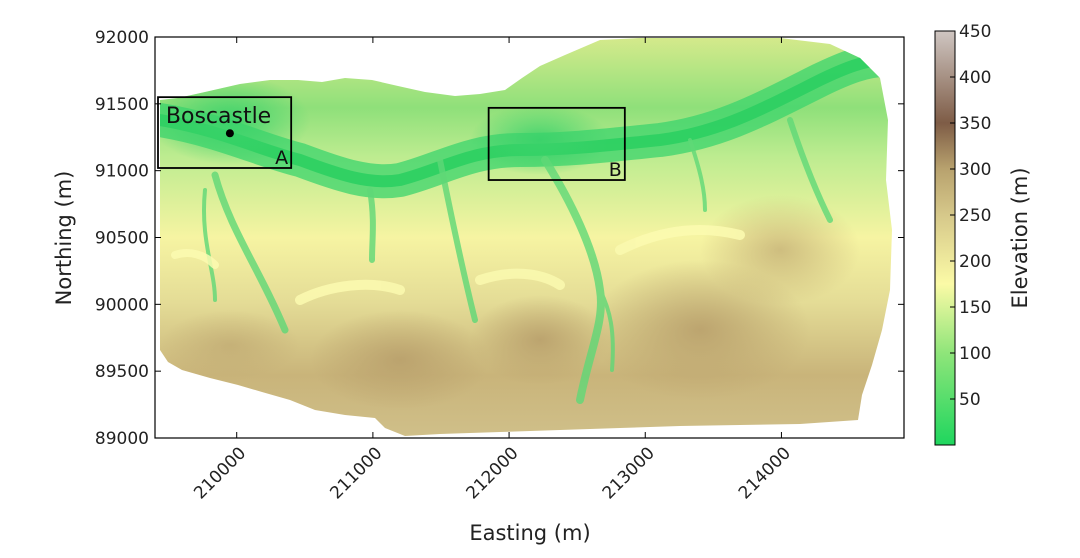 Image resolution: width=1080 pixels, height=558 pixels. Describe the element at coordinates (615, 170) in the screenshot. I see `region-box-b-label: B` at that location.